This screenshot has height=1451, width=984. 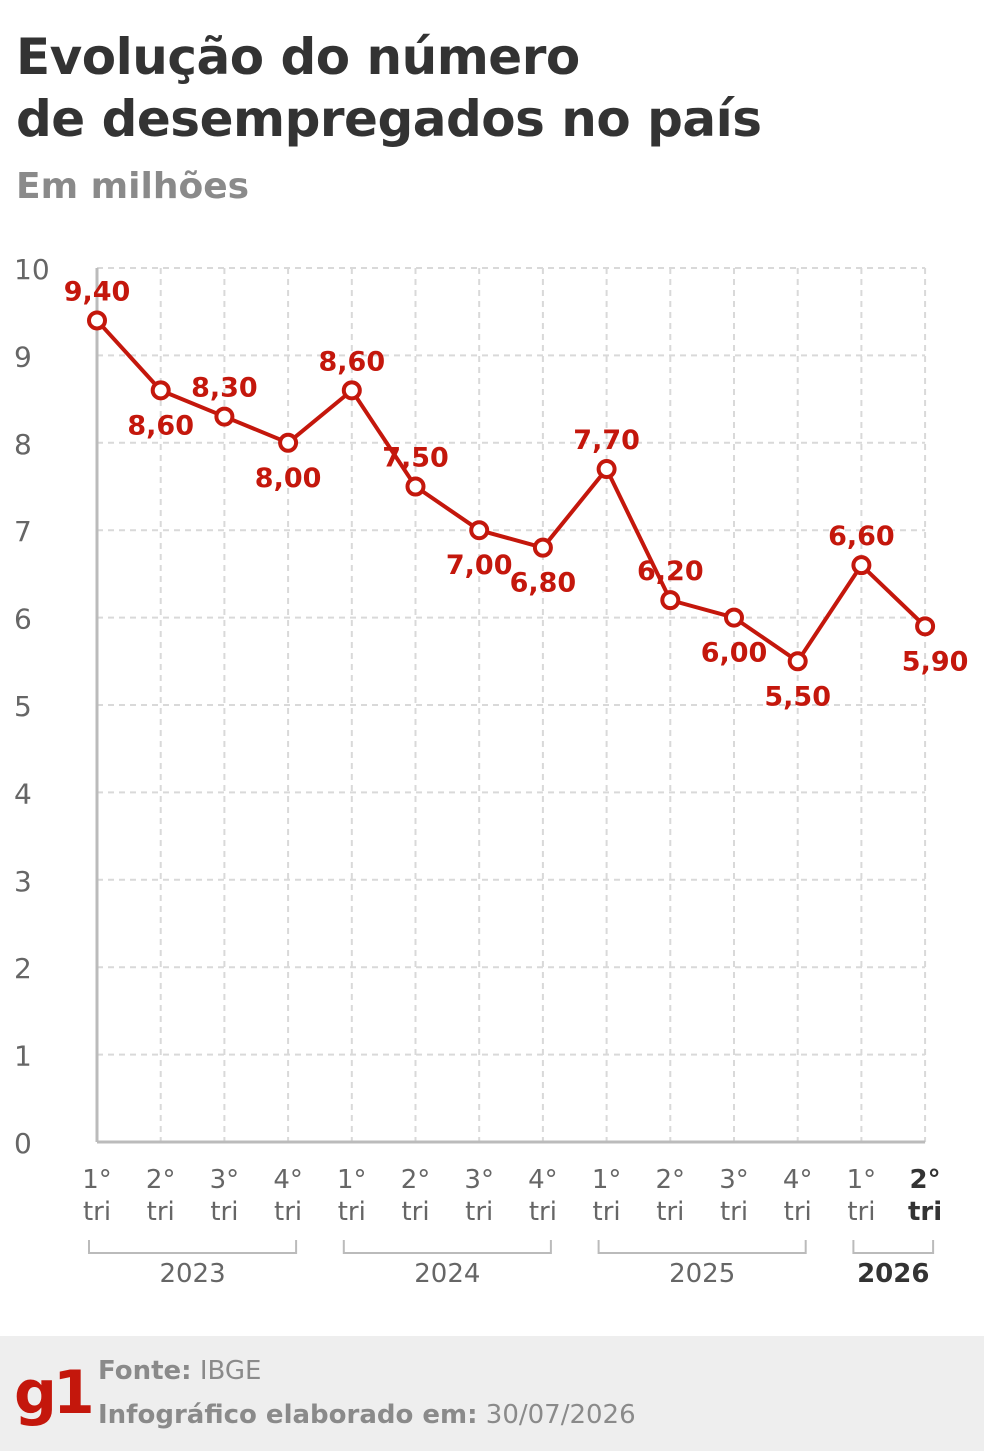 I want to click on y-tick-label: 7, so click(x=23, y=531).